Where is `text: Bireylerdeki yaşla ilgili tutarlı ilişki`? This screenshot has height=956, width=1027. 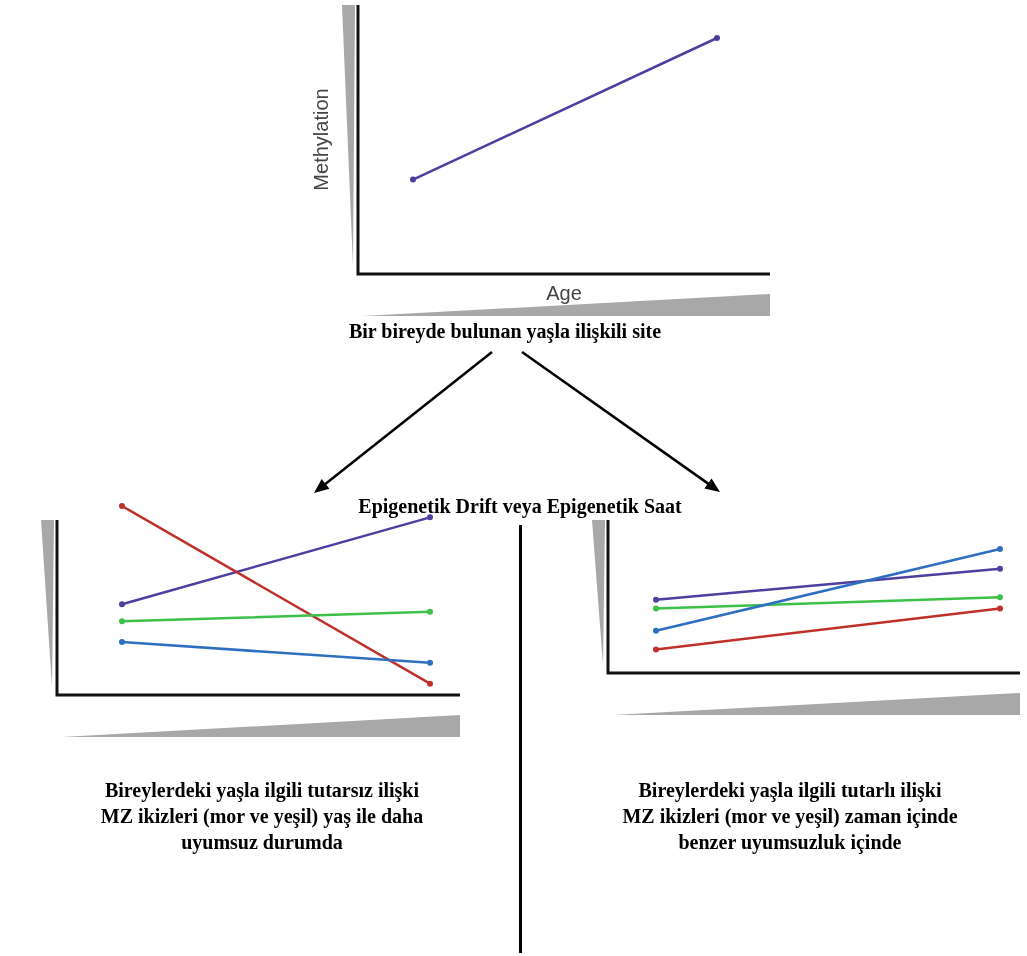 text: Bireylerdeki yaşla ilgili tutarlı ilişki is located at coordinates (790, 790).